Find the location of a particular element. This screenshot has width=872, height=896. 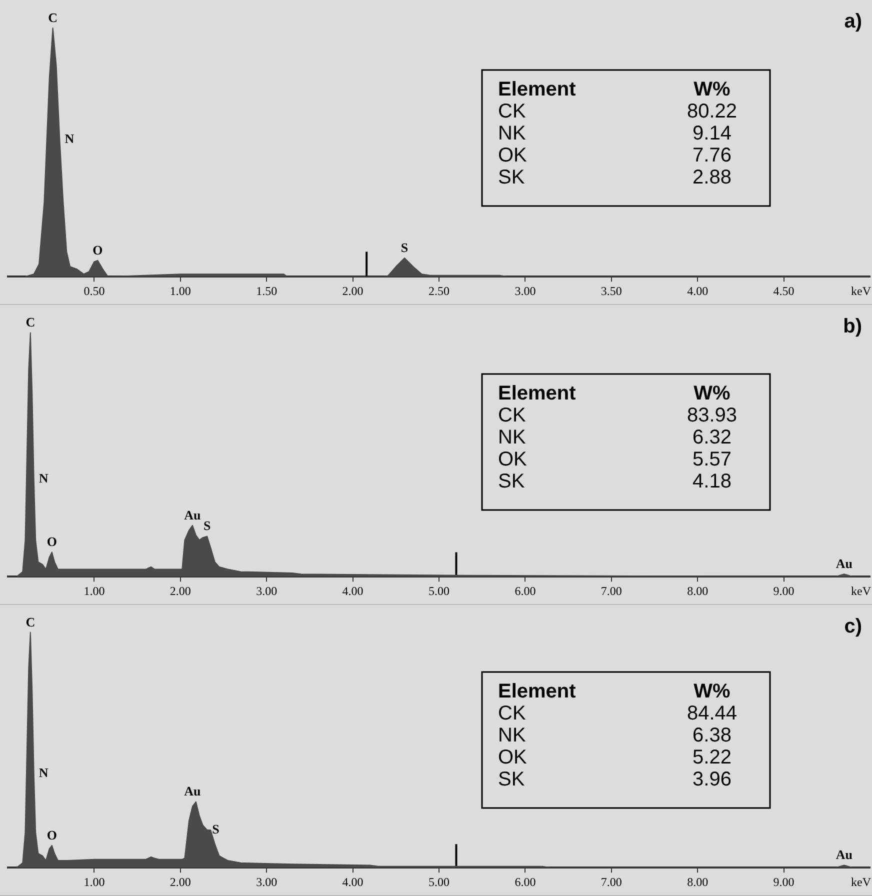

annotation: 7.76 is located at coordinates (712, 155).